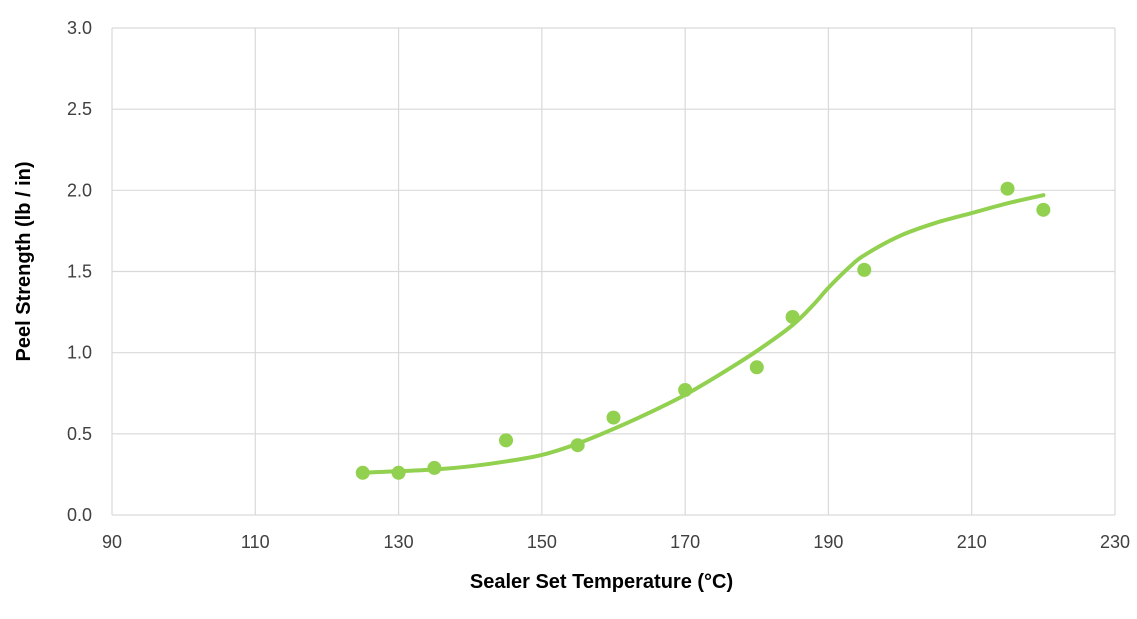 The width and height of the screenshot is (1137, 619). What do you see at coordinates (79, 28) in the screenshot?
I see `y-tick-label: 3.0` at bounding box center [79, 28].